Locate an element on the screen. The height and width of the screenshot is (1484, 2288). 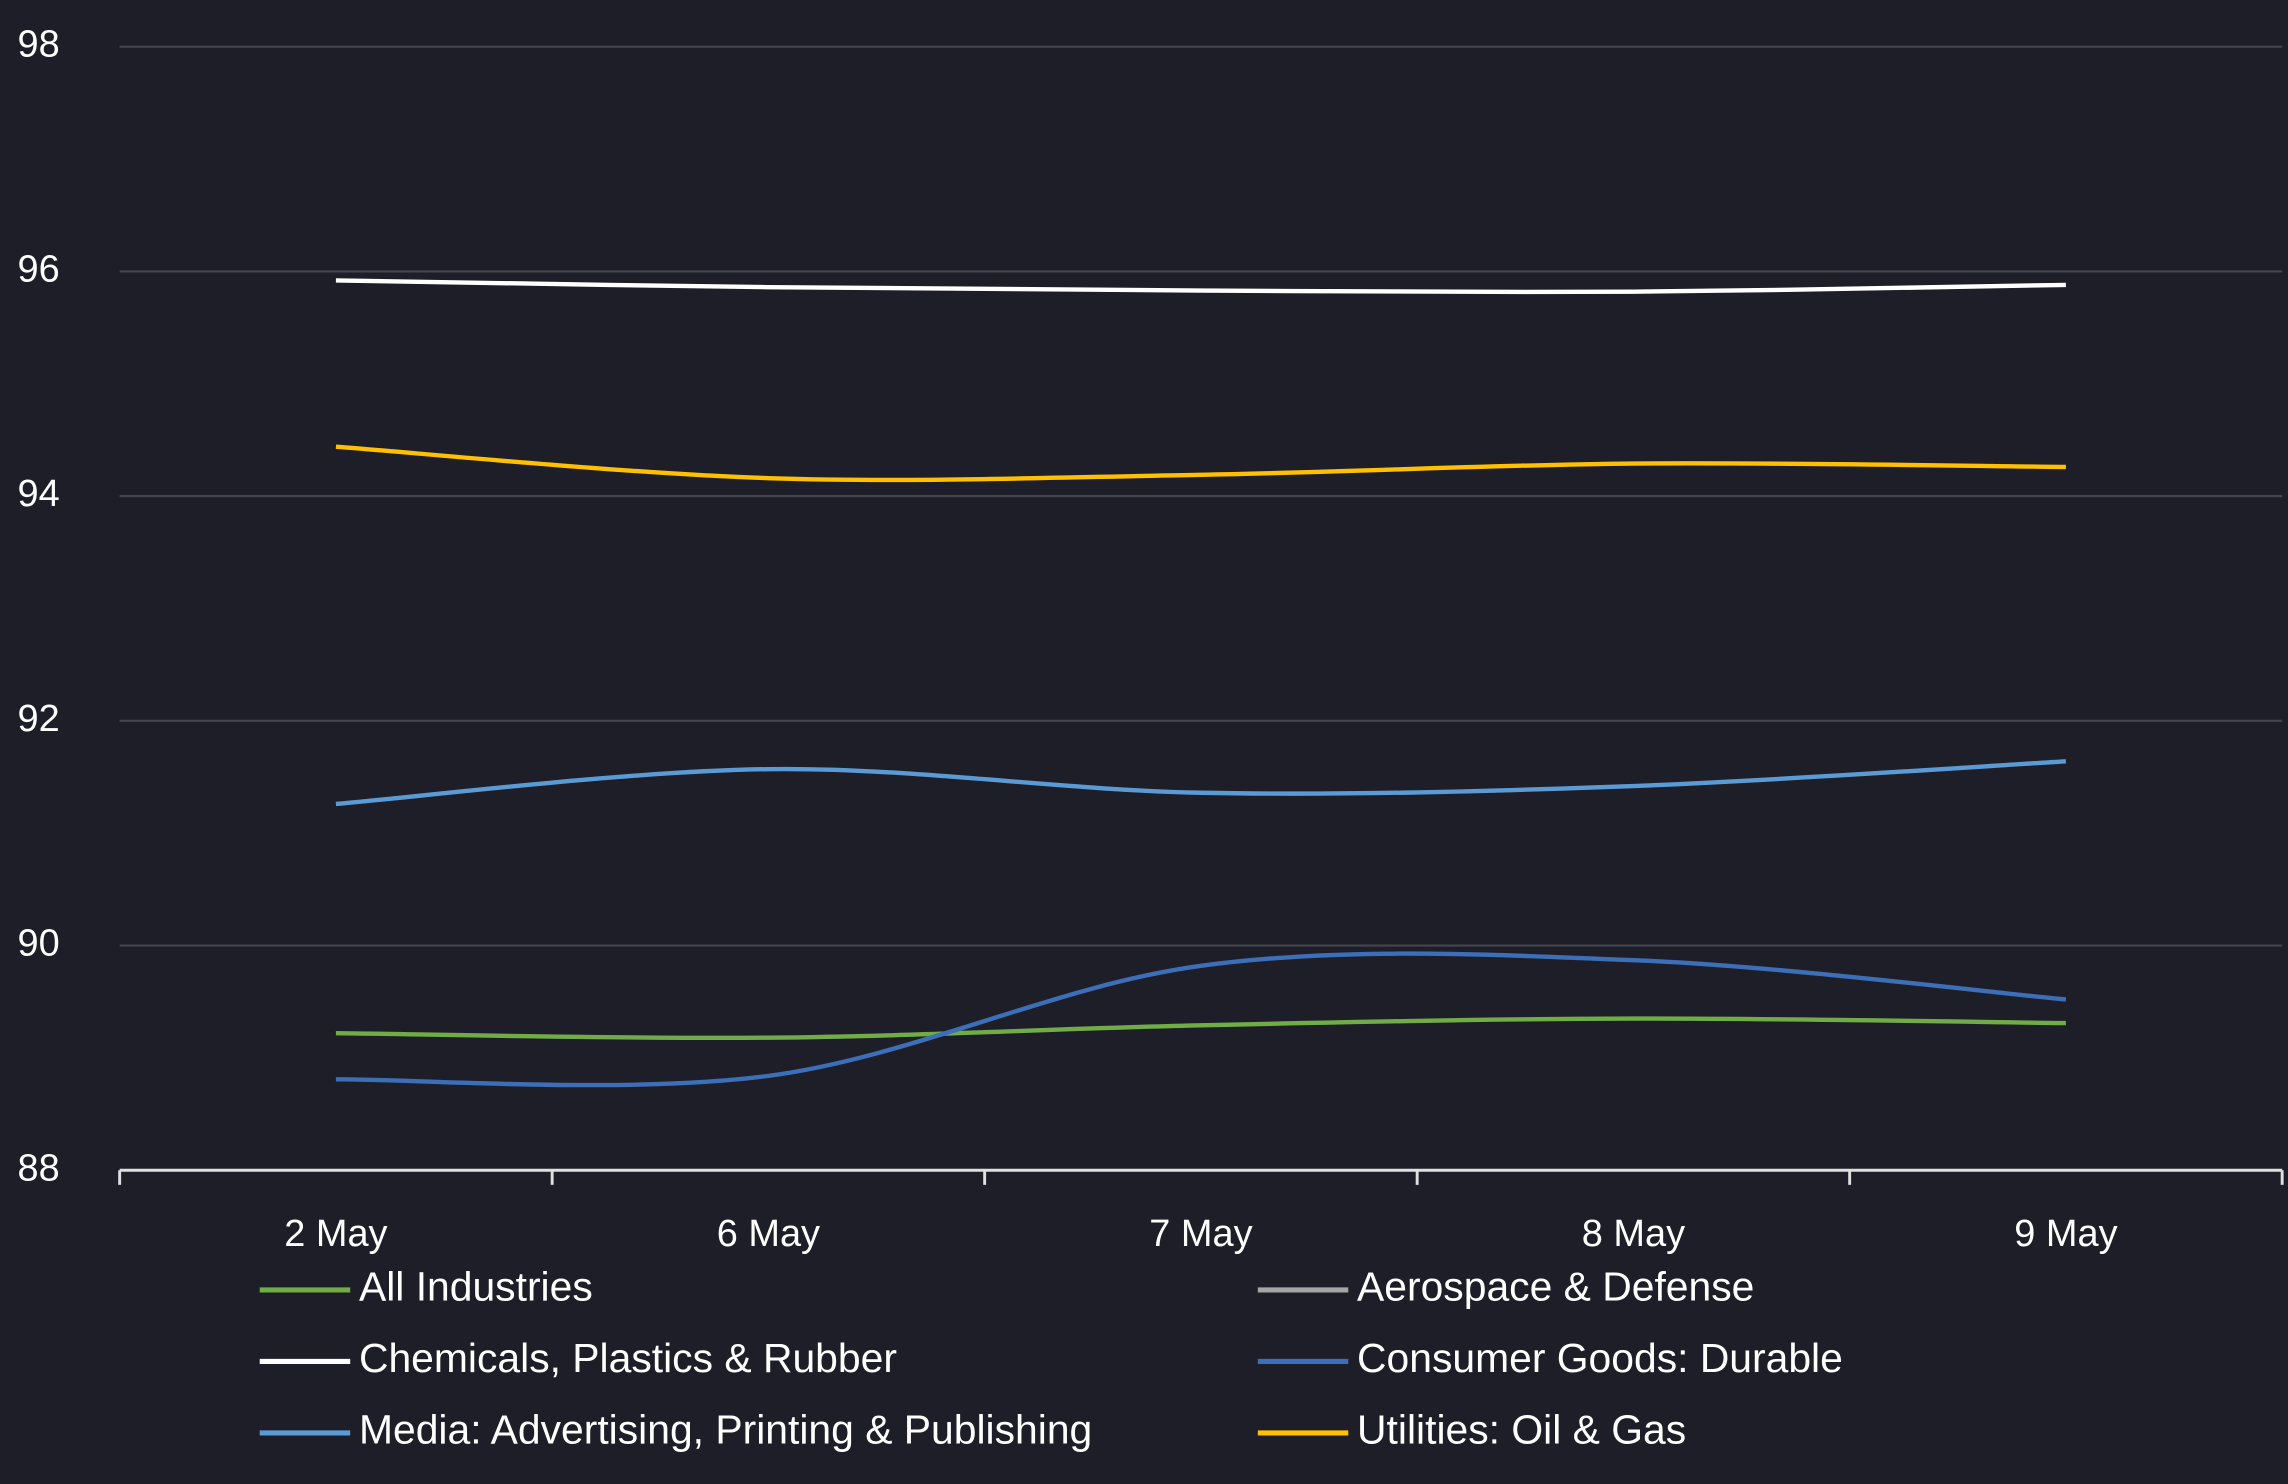
y-tick-label: 98 is located at coordinates (39, 45).